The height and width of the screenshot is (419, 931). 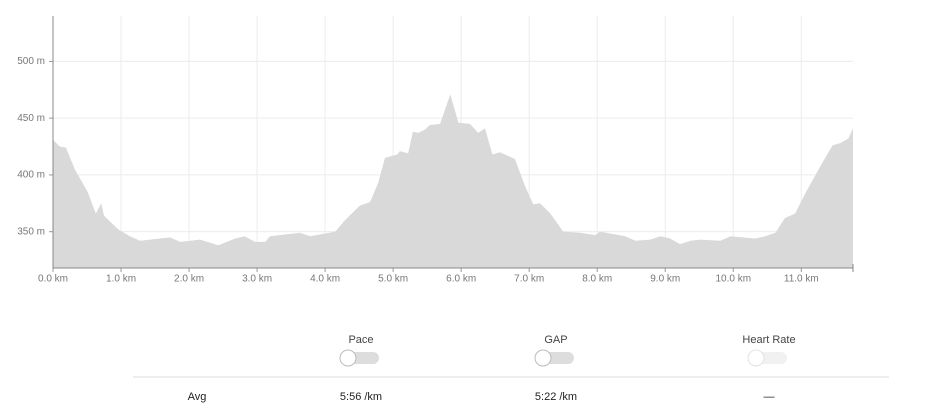 I want to click on x-tick-label: 6.0 km, so click(x=461, y=279).